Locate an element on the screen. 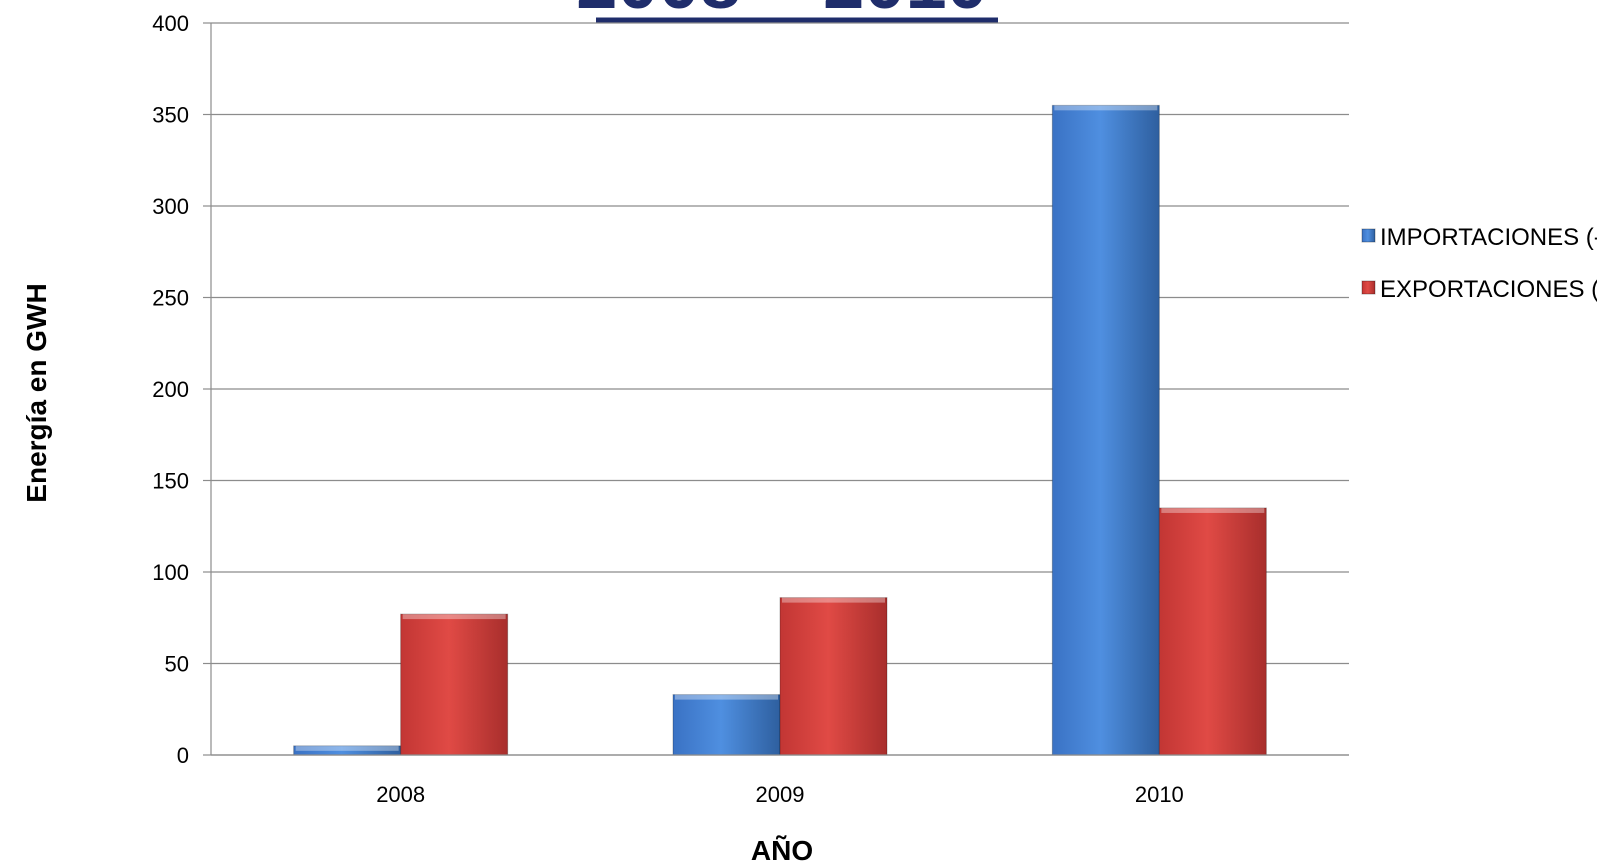 Image resolution: width=1597 pixels, height=863 pixels. y-tick-label: 350 is located at coordinates (170, 115).